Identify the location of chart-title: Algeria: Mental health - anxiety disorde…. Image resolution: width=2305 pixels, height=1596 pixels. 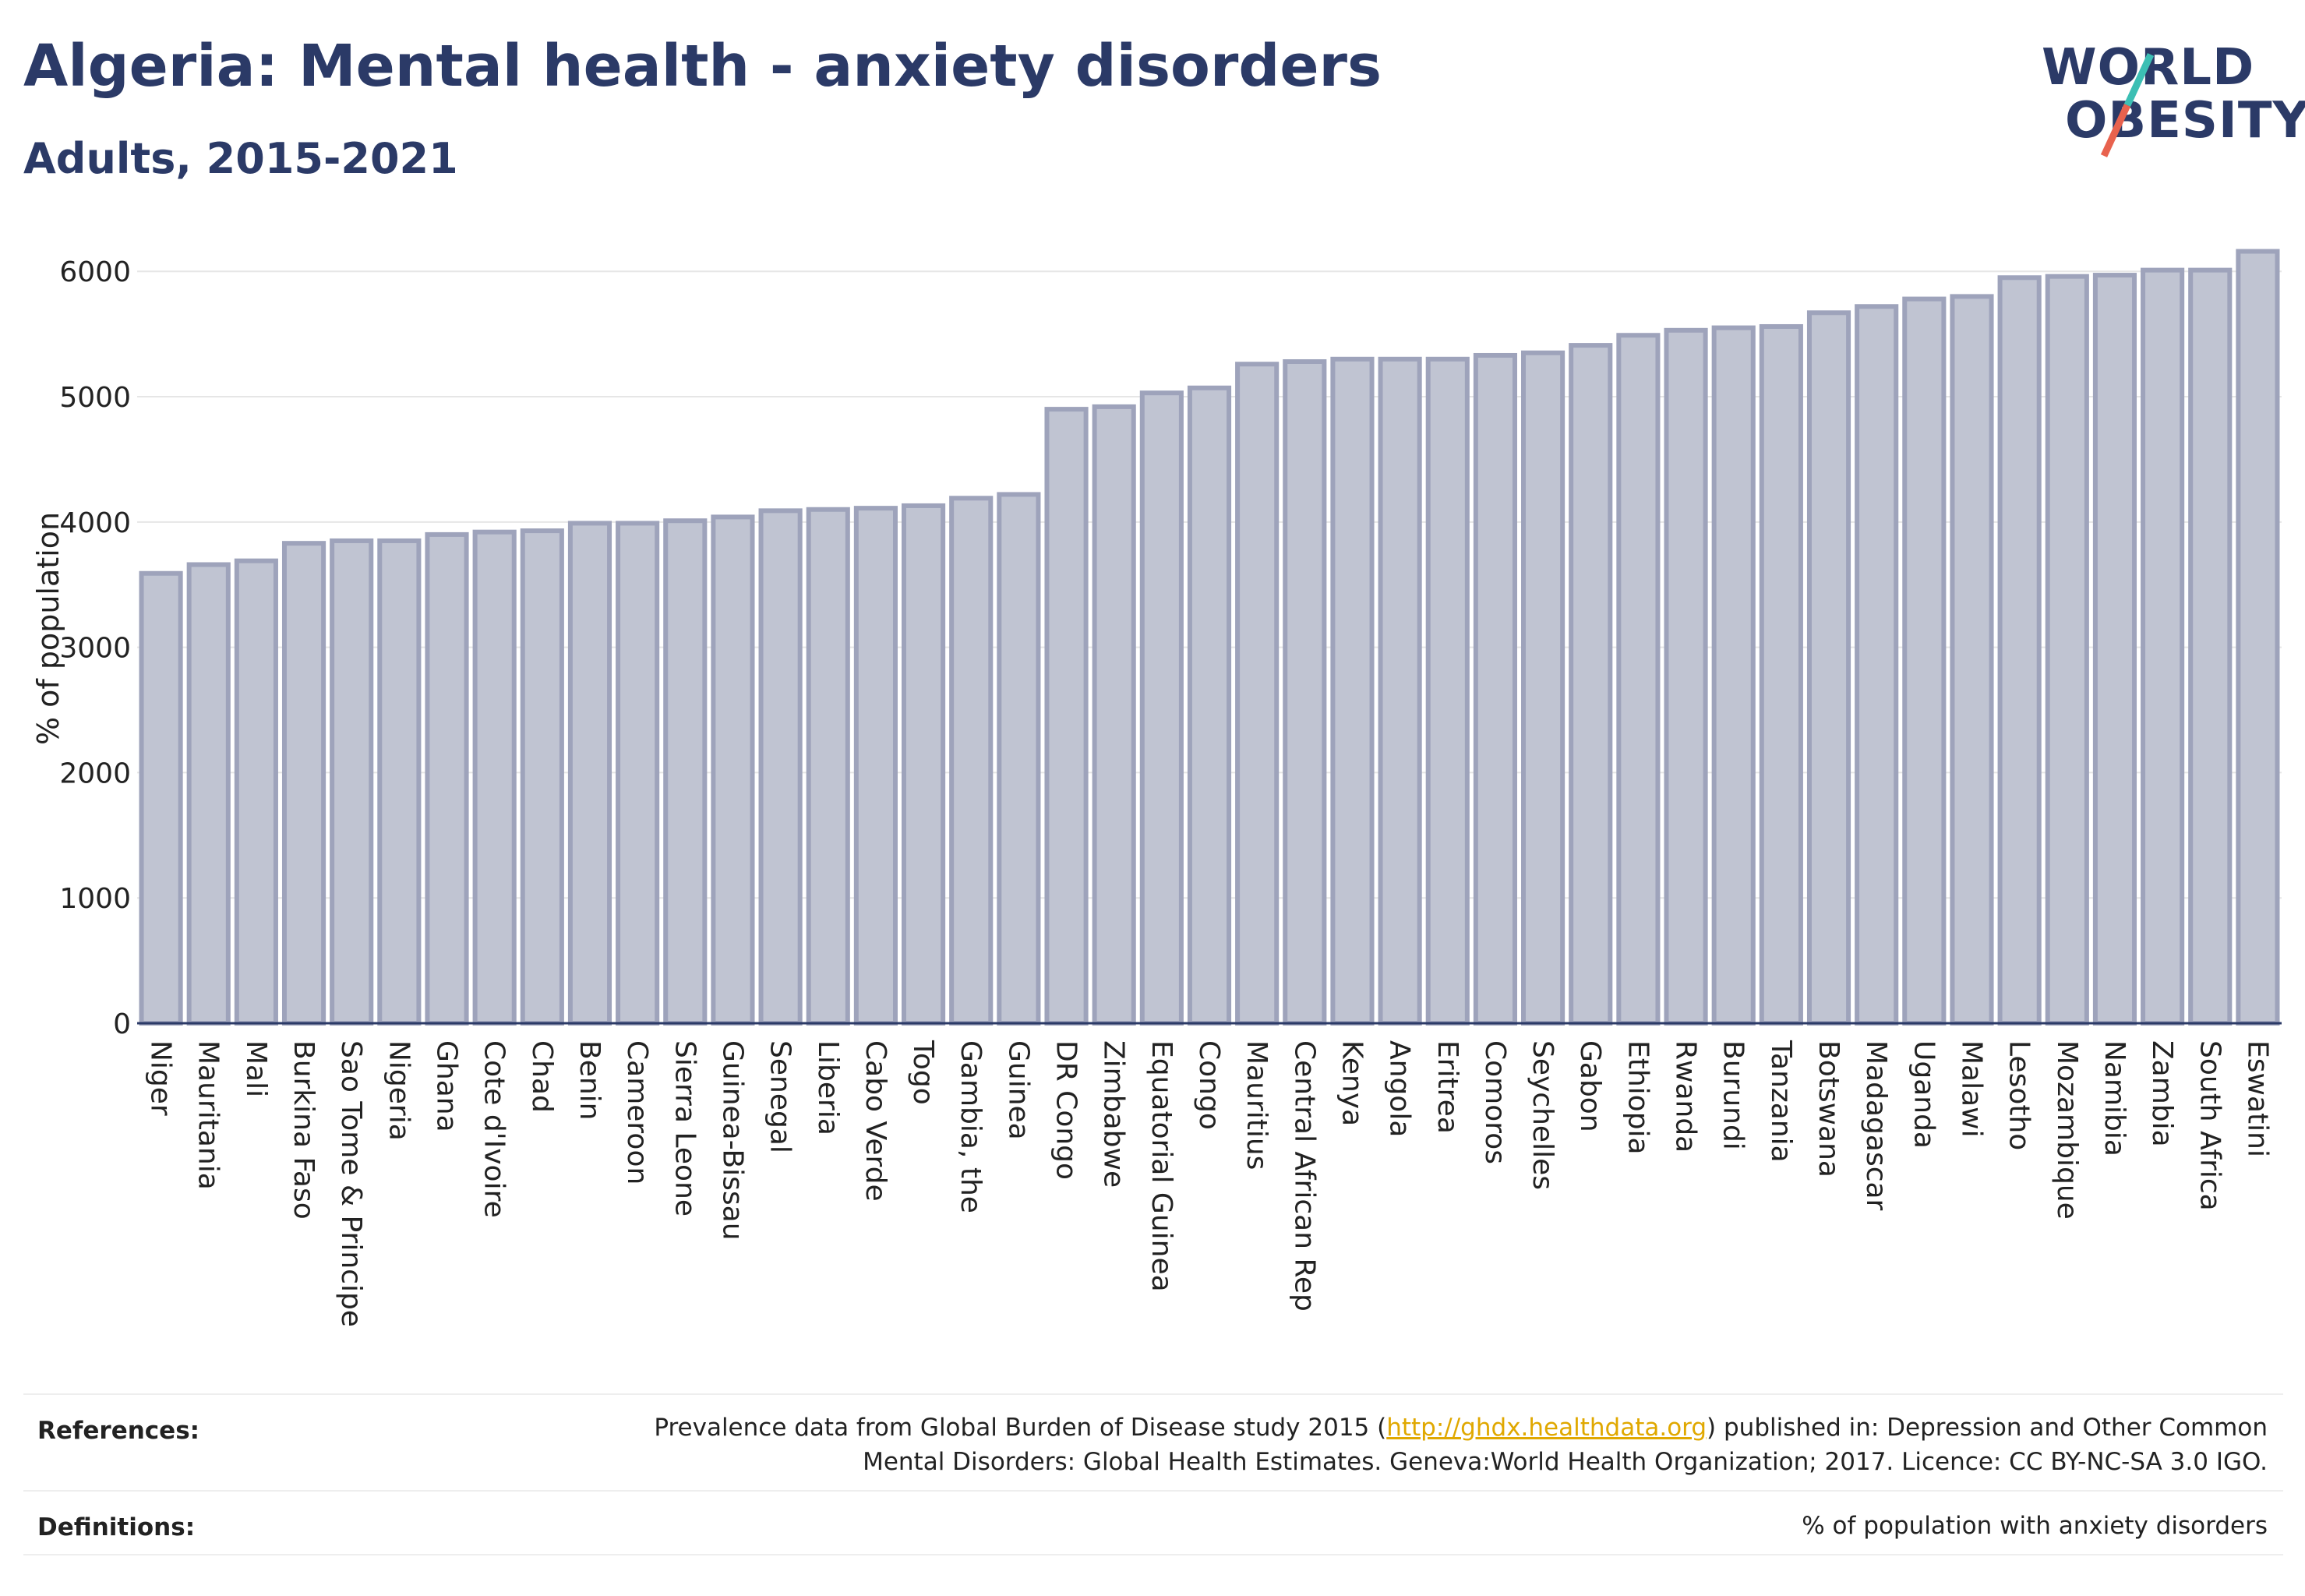
(702, 66).